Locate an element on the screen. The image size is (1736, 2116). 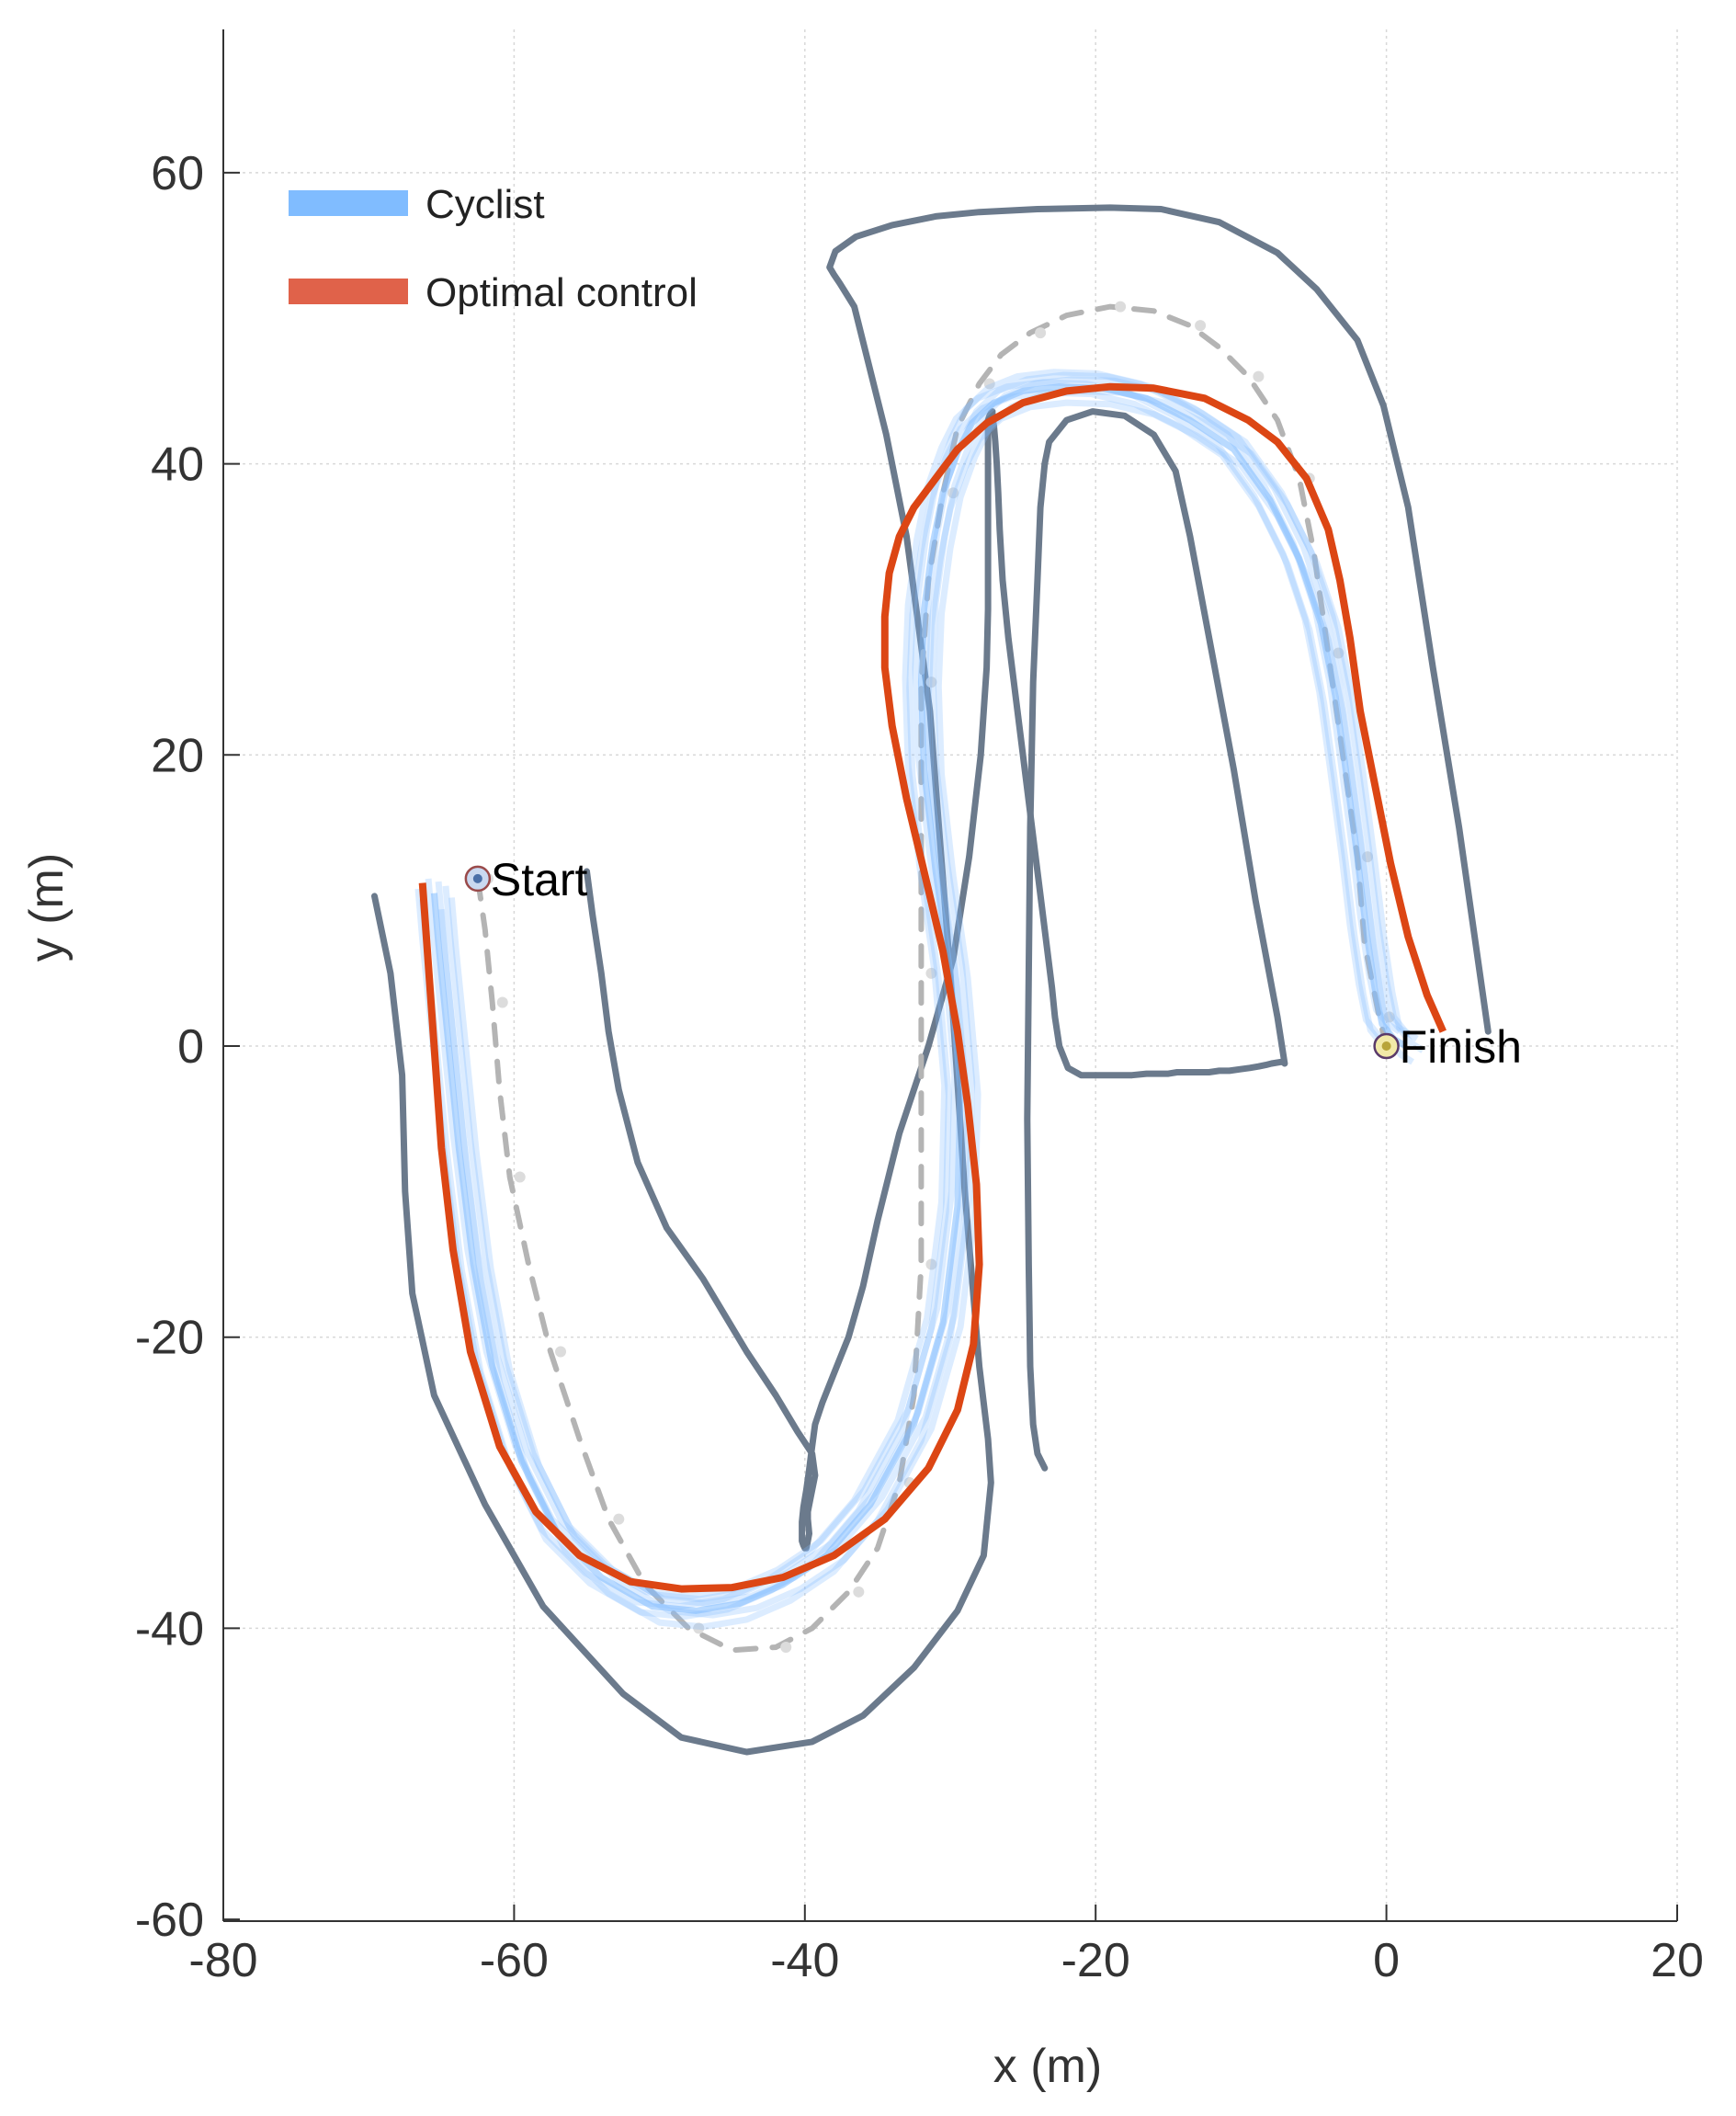
legend: Cyclist Optimal control is located at coordinates (493, 249).